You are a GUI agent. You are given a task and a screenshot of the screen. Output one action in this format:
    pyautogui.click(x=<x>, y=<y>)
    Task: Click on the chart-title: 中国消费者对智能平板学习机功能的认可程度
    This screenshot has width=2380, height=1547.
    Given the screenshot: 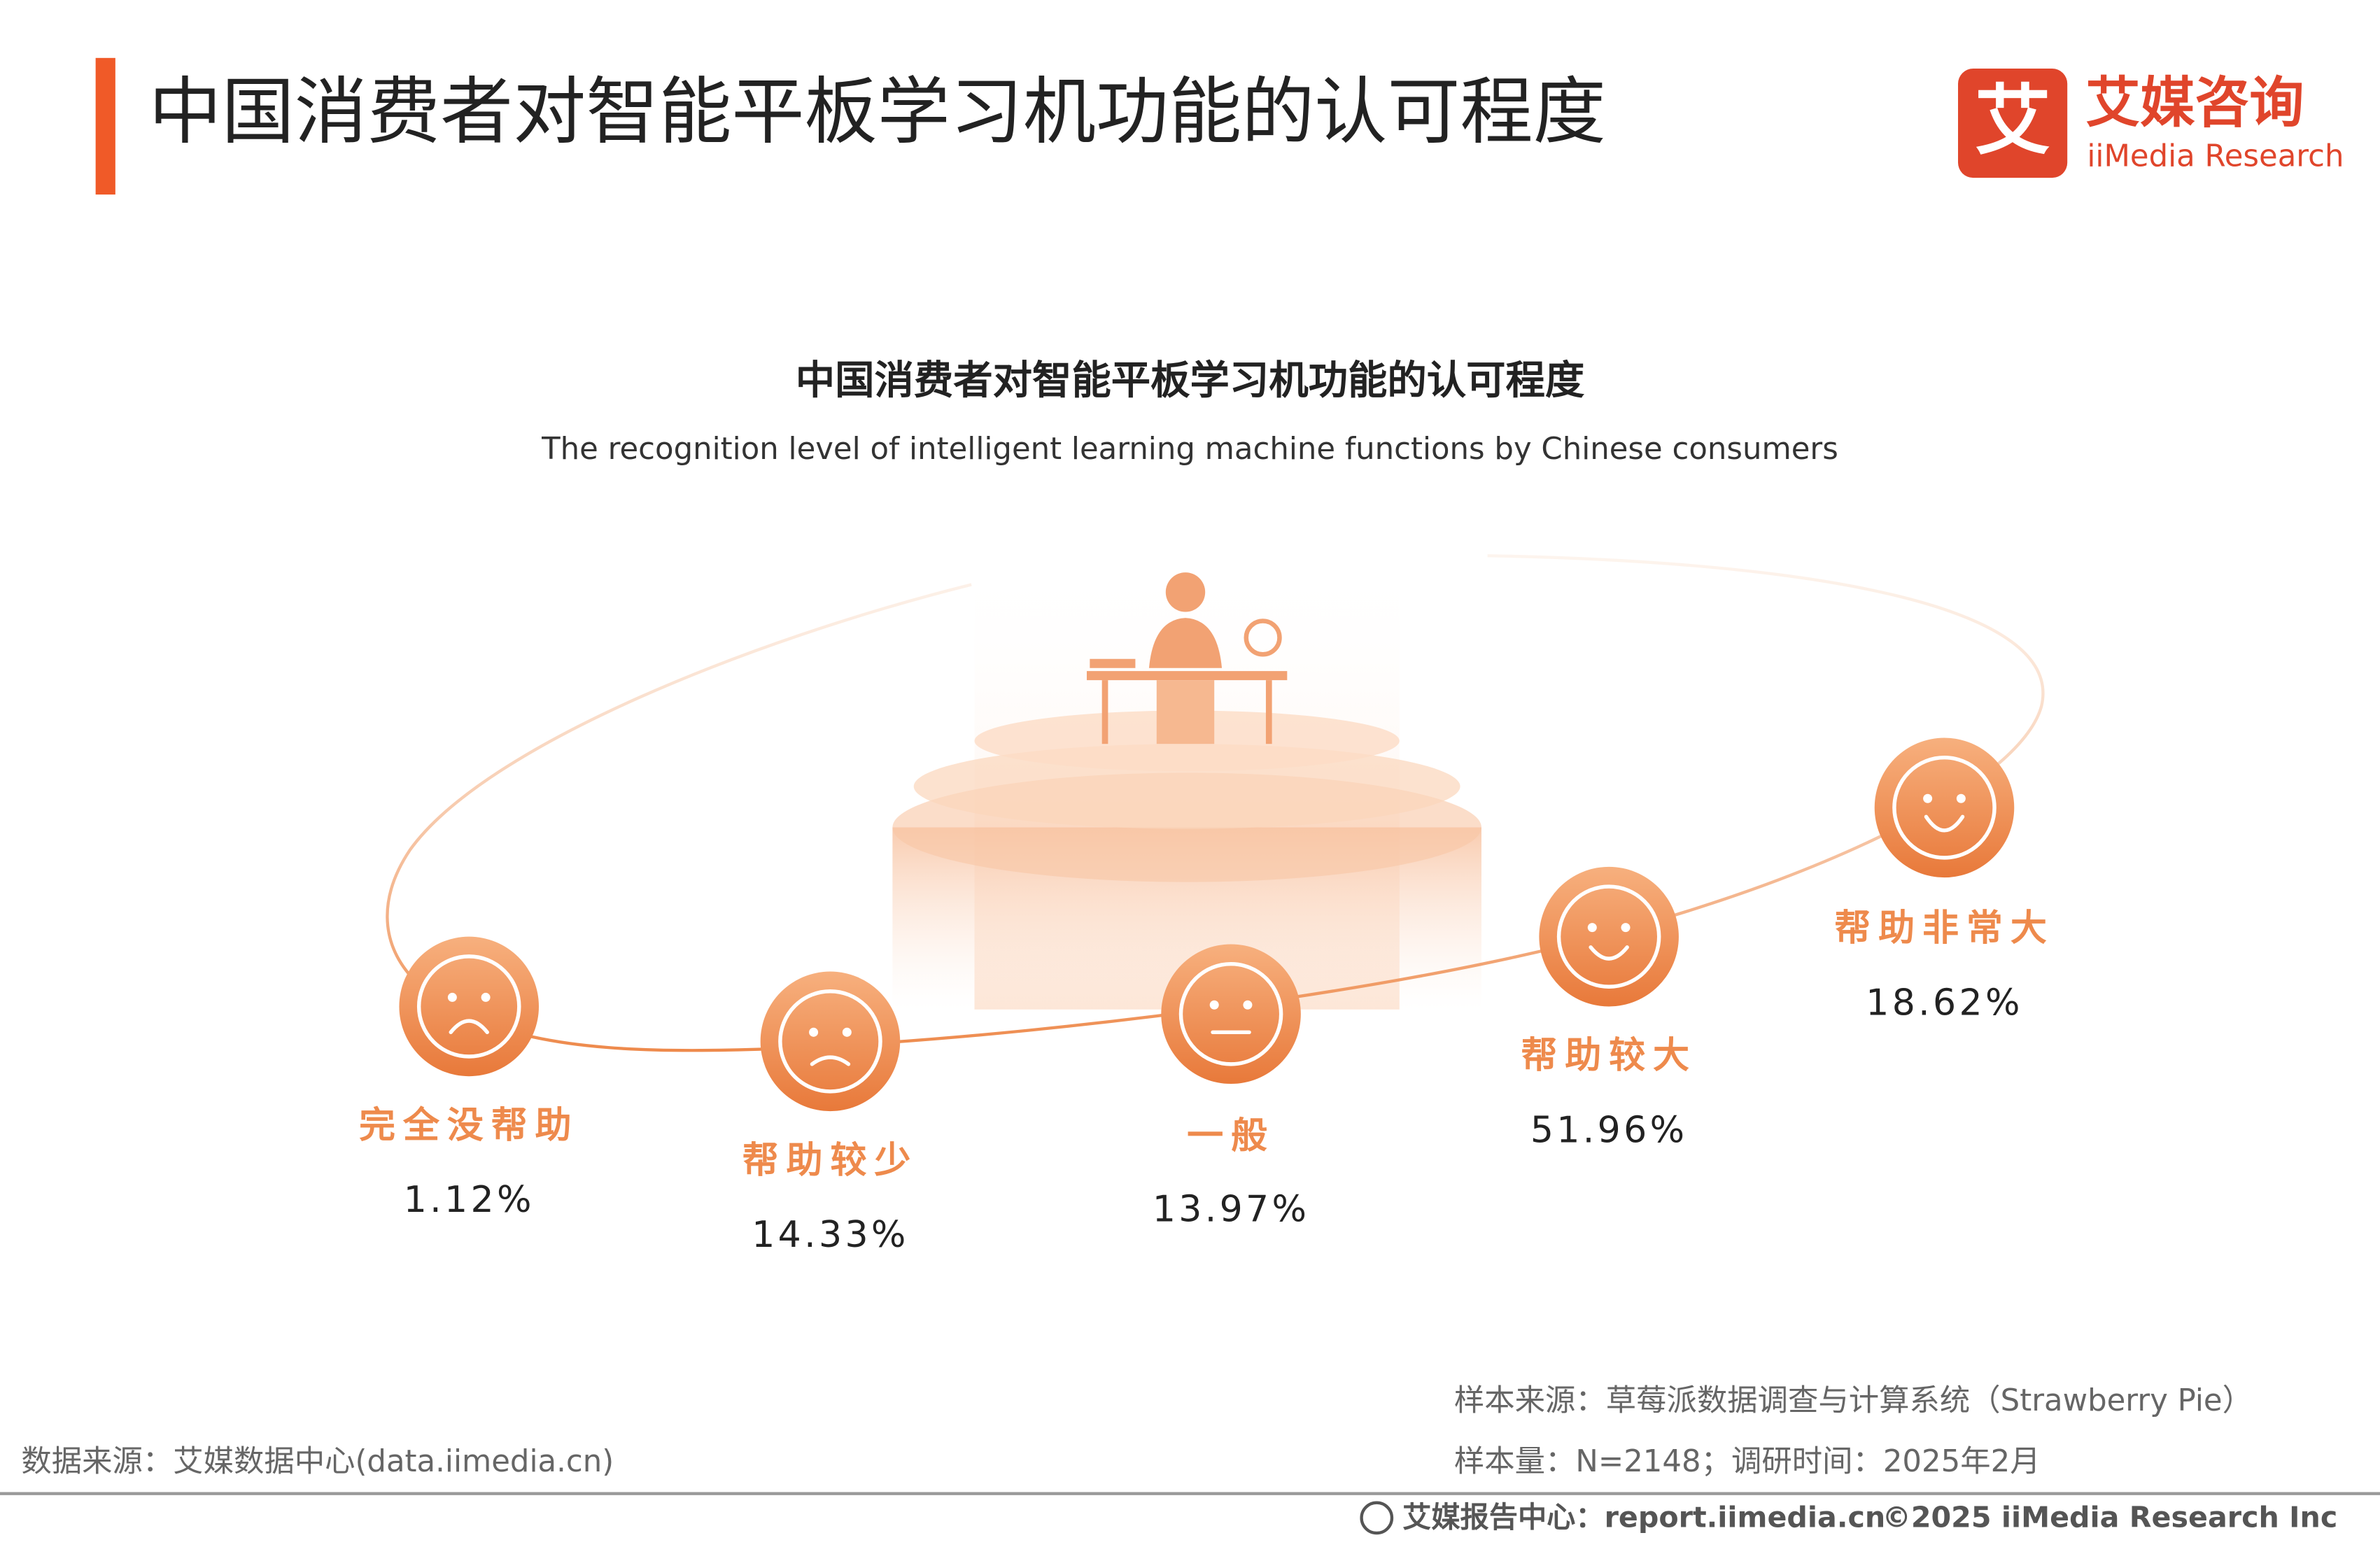 What is the action you would take?
    pyautogui.click(x=1190, y=381)
    